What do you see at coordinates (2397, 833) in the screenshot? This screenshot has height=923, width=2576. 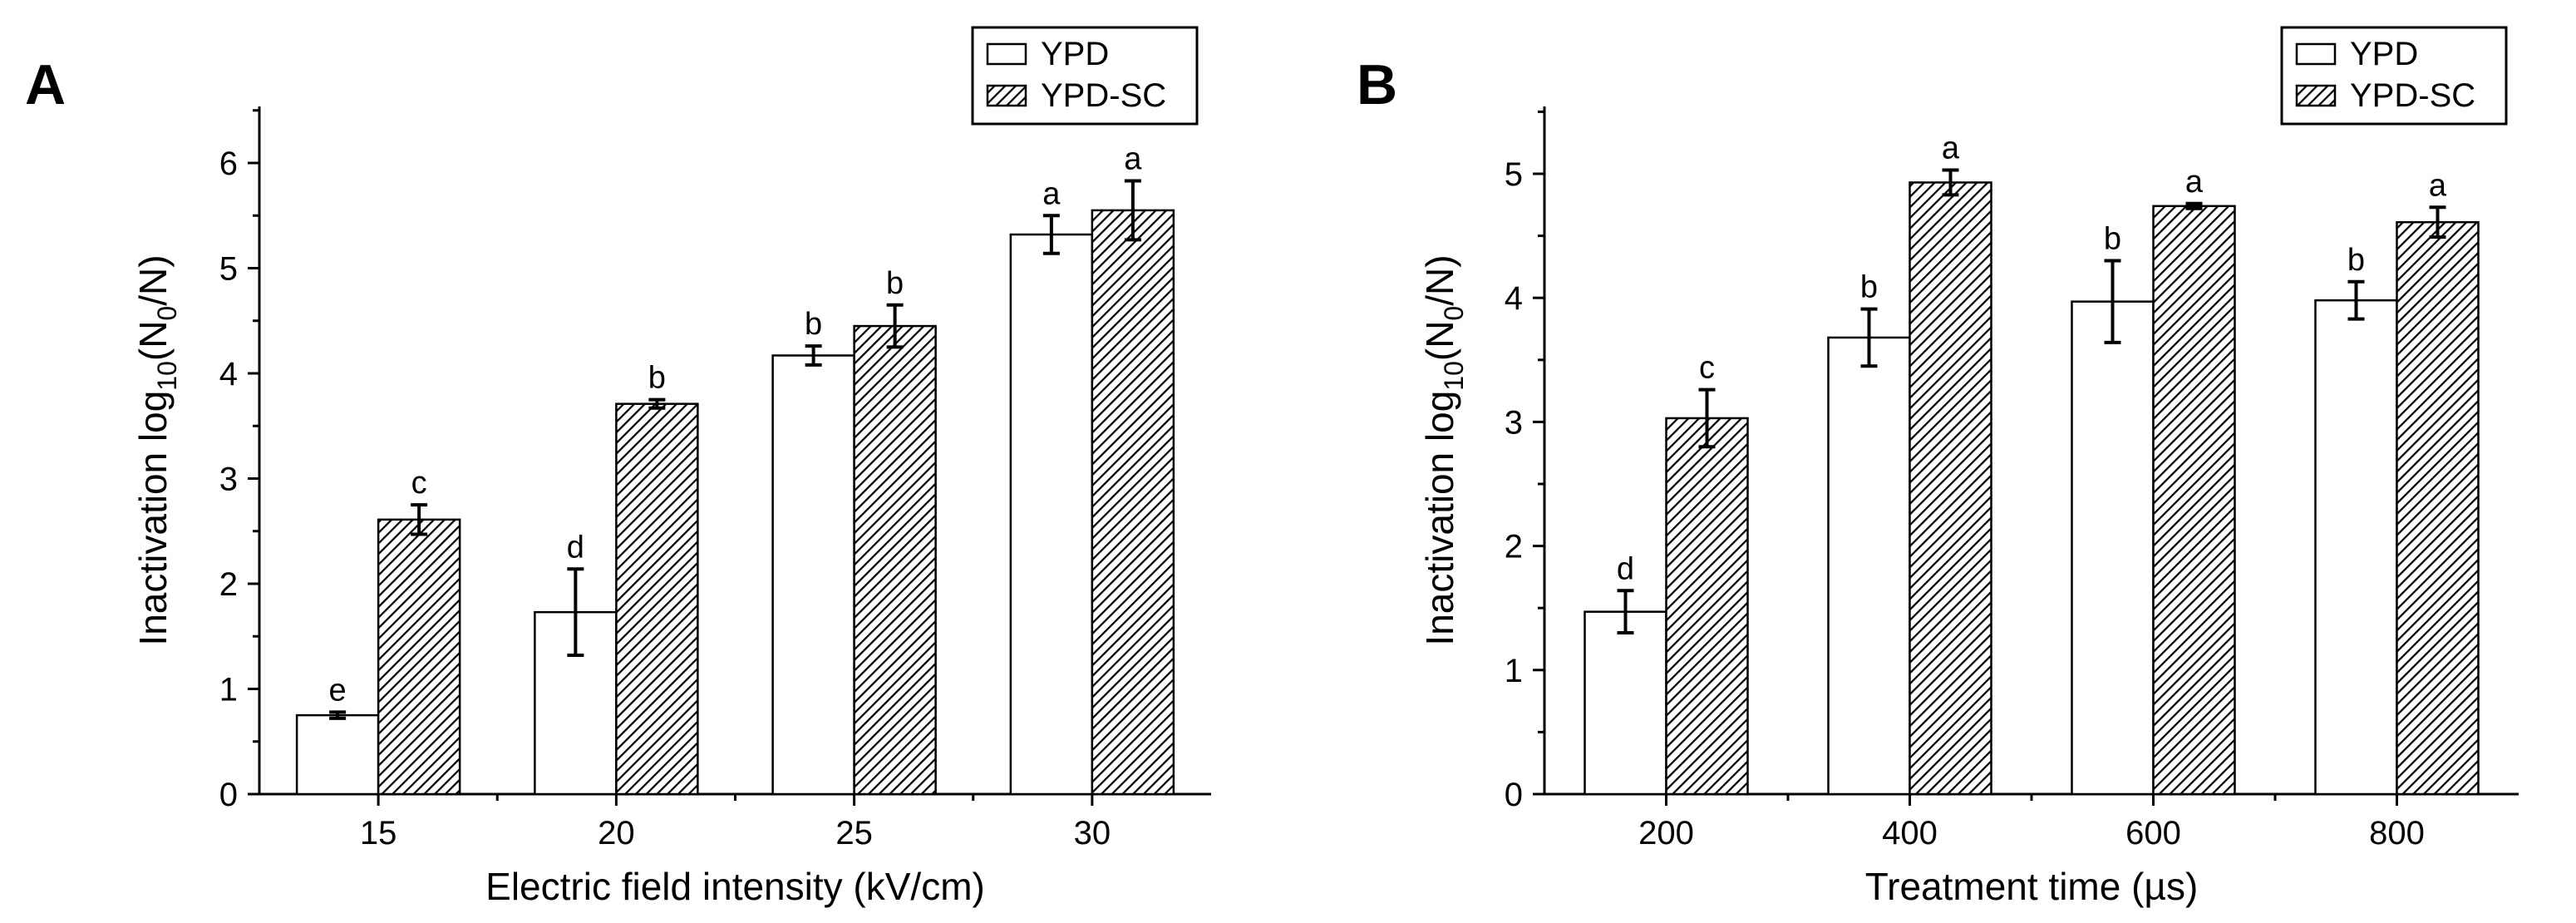 I see `x-tick-label: 800` at bounding box center [2397, 833].